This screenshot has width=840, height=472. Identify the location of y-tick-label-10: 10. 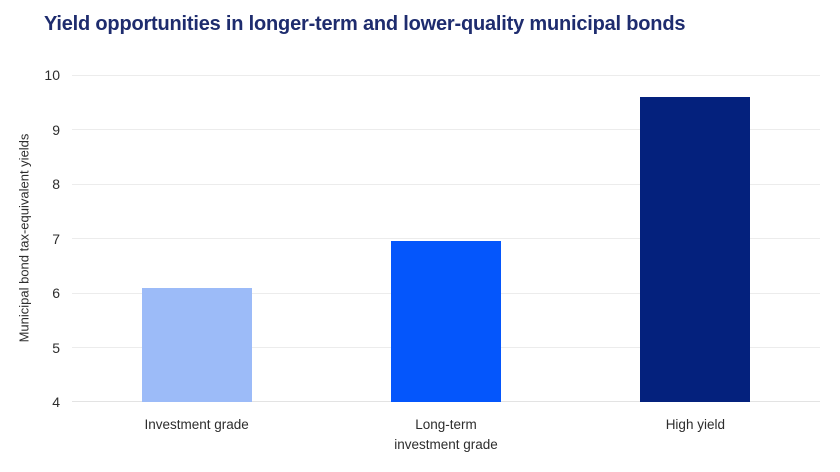
(52, 75).